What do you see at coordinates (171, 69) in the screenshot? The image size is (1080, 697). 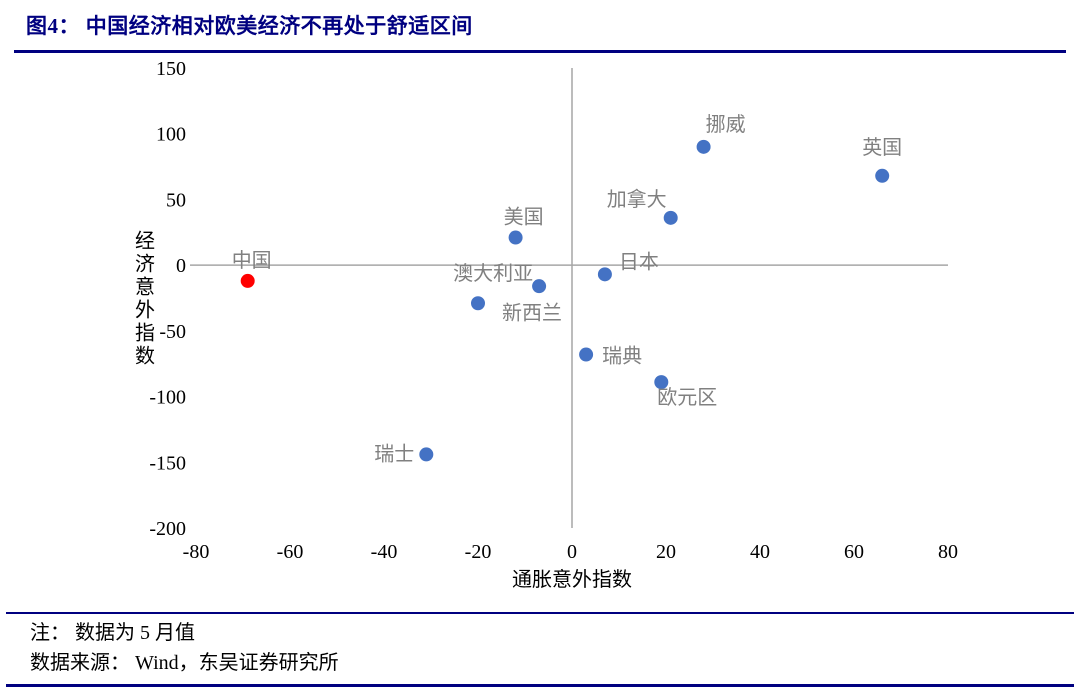 I see `y-axis-tick-label: 150` at bounding box center [171, 69].